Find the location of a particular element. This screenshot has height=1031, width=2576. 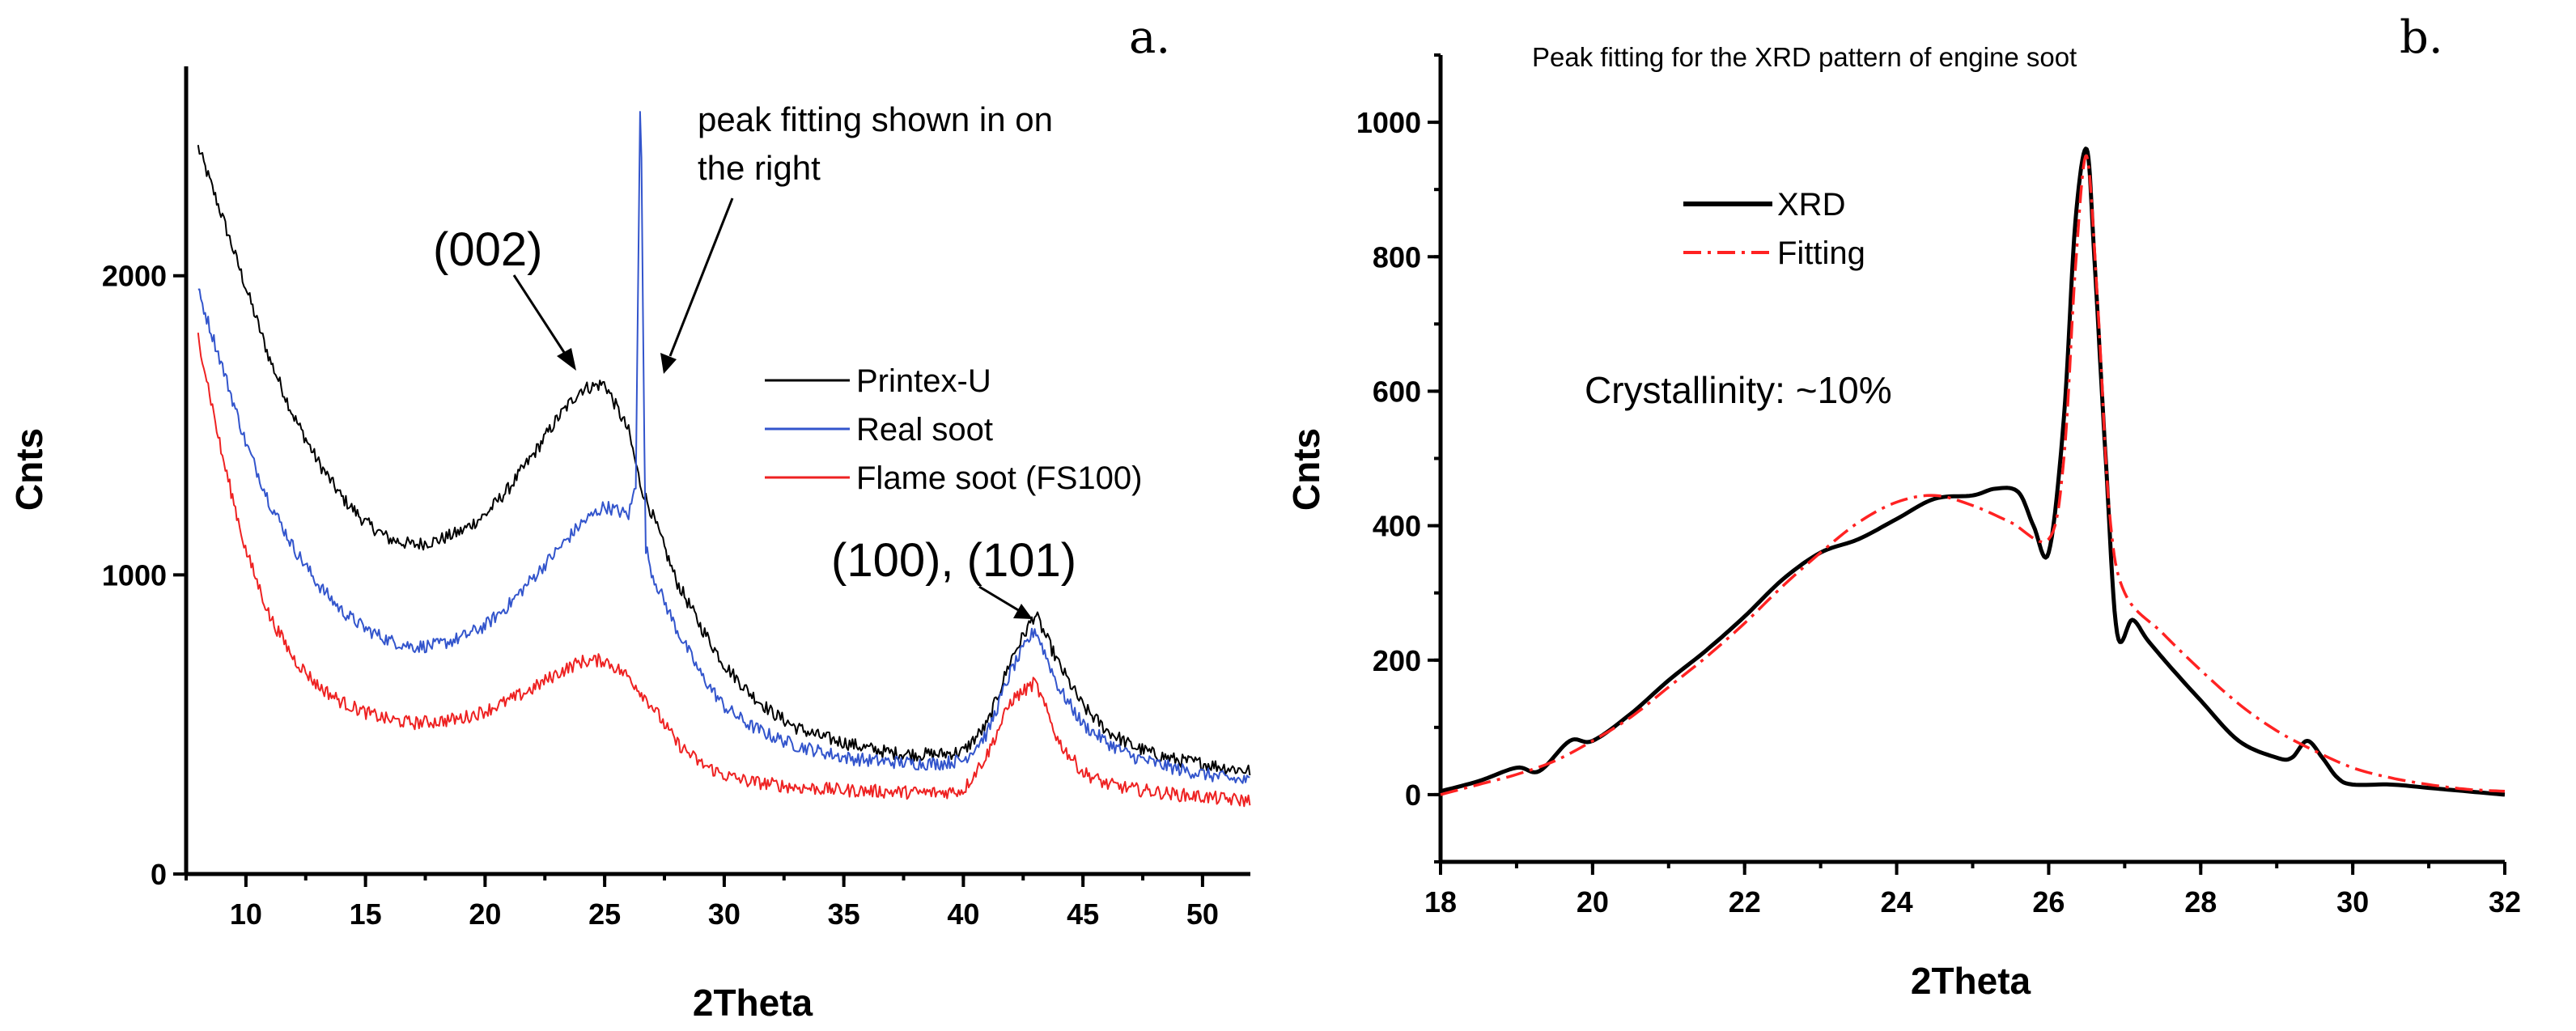

panel-a-x-tick-label: 45 is located at coordinates (1083, 914).